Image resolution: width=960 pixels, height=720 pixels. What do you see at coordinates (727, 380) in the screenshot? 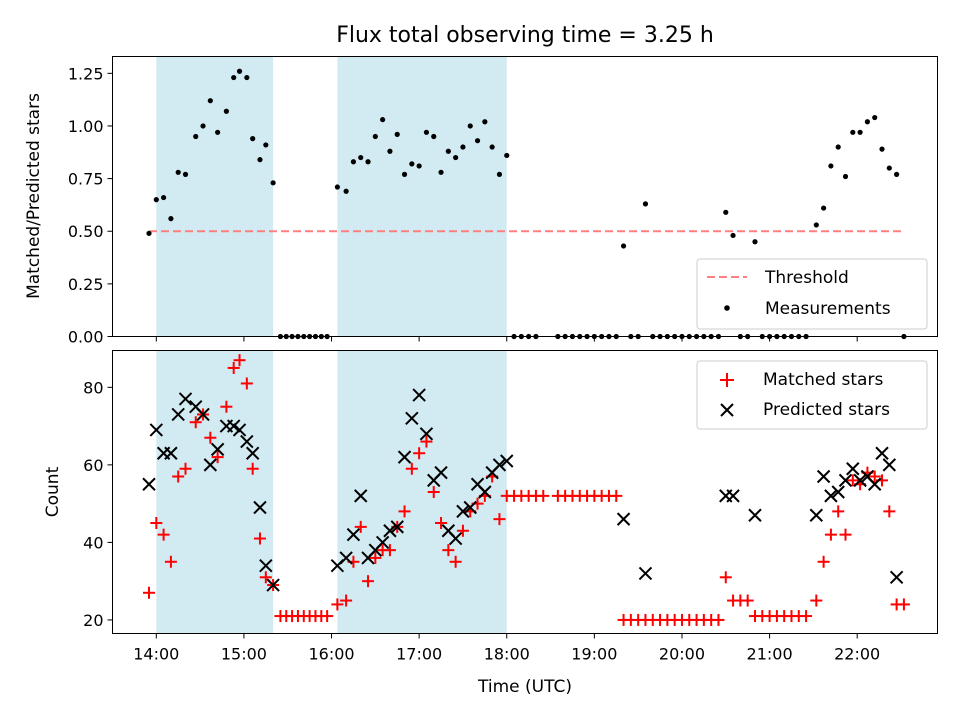
I see `legend-matched-swatch` at bounding box center [727, 380].